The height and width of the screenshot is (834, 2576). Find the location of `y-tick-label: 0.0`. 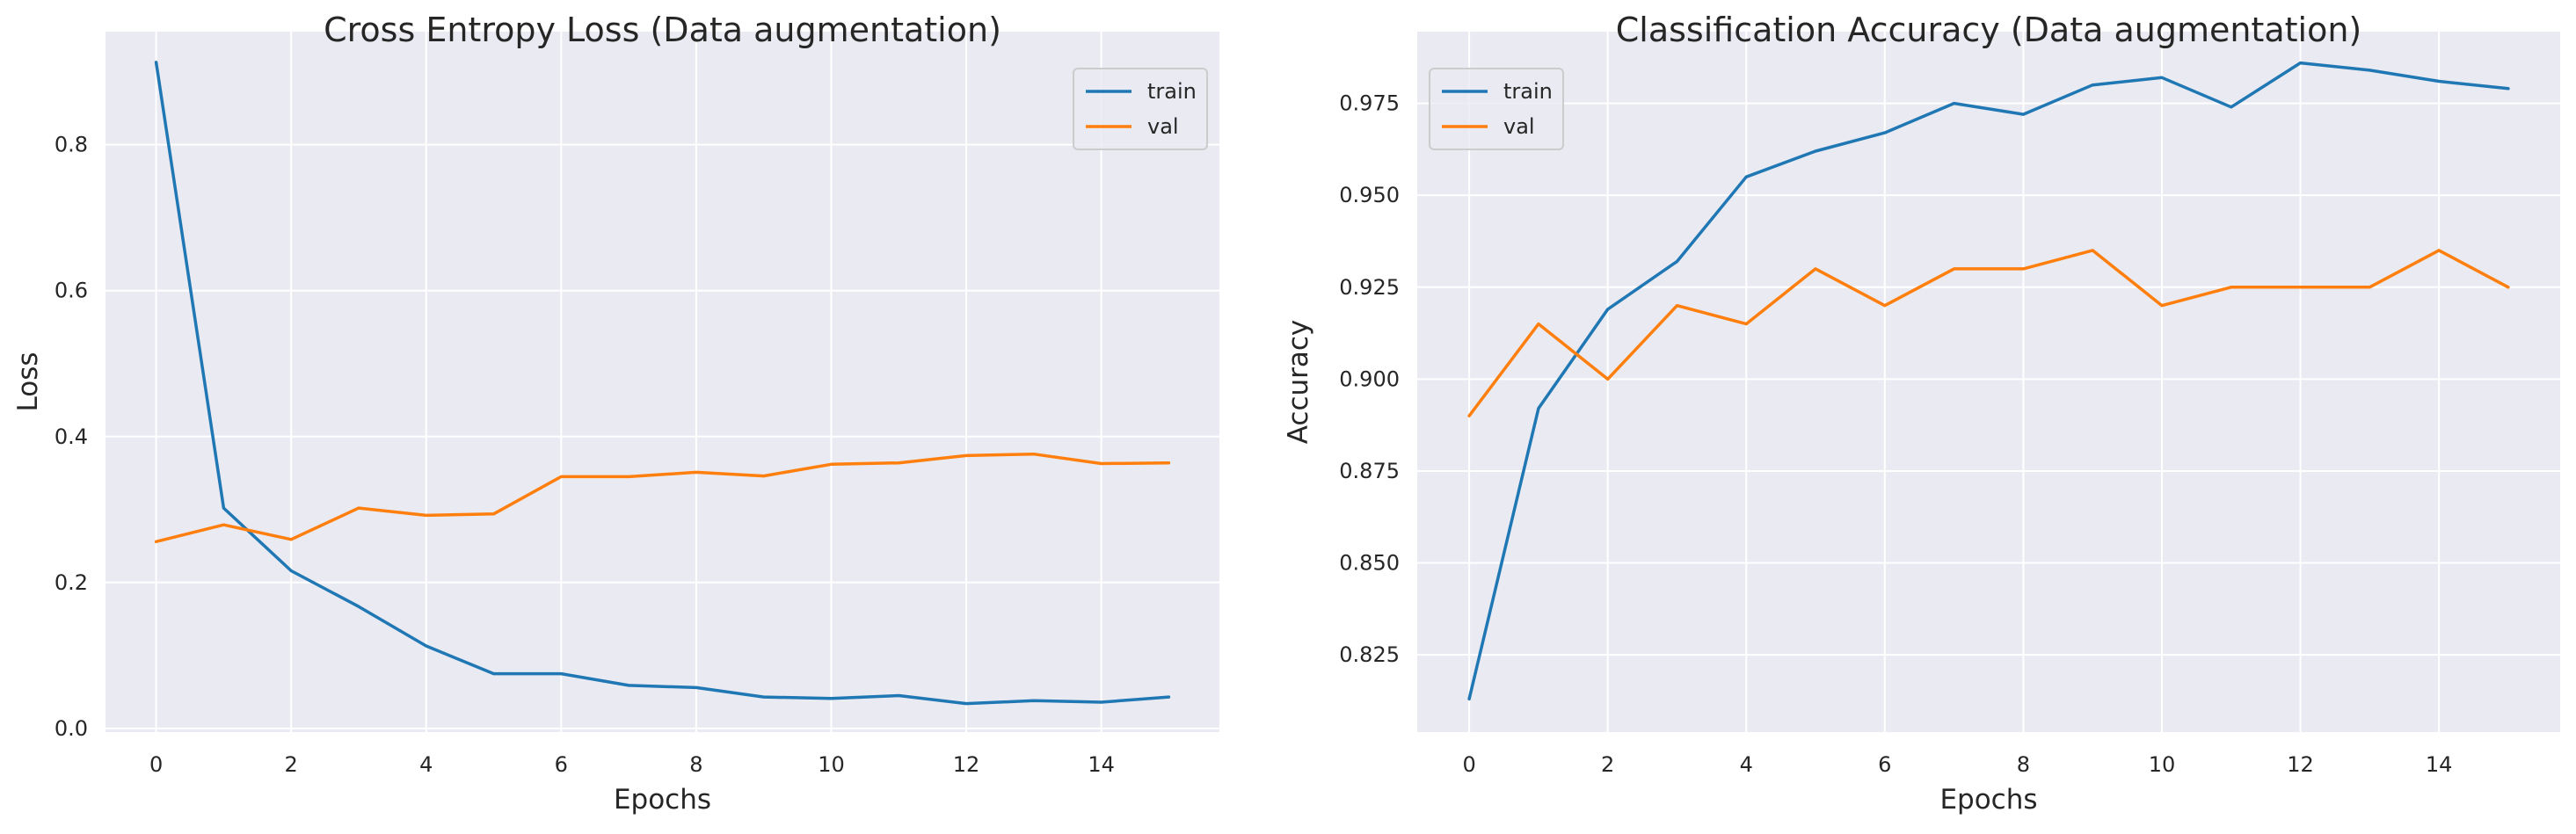

y-tick-label: 0.0 is located at coordinates (71, 728).